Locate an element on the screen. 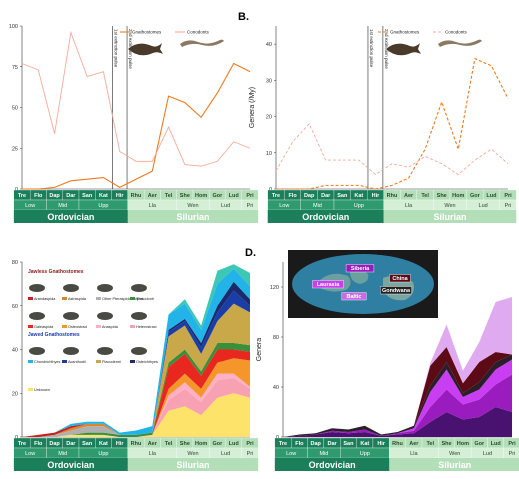 This screenshot has height=479, width=519. legend-label: Arandaspida is located at coordinates (45, 299).